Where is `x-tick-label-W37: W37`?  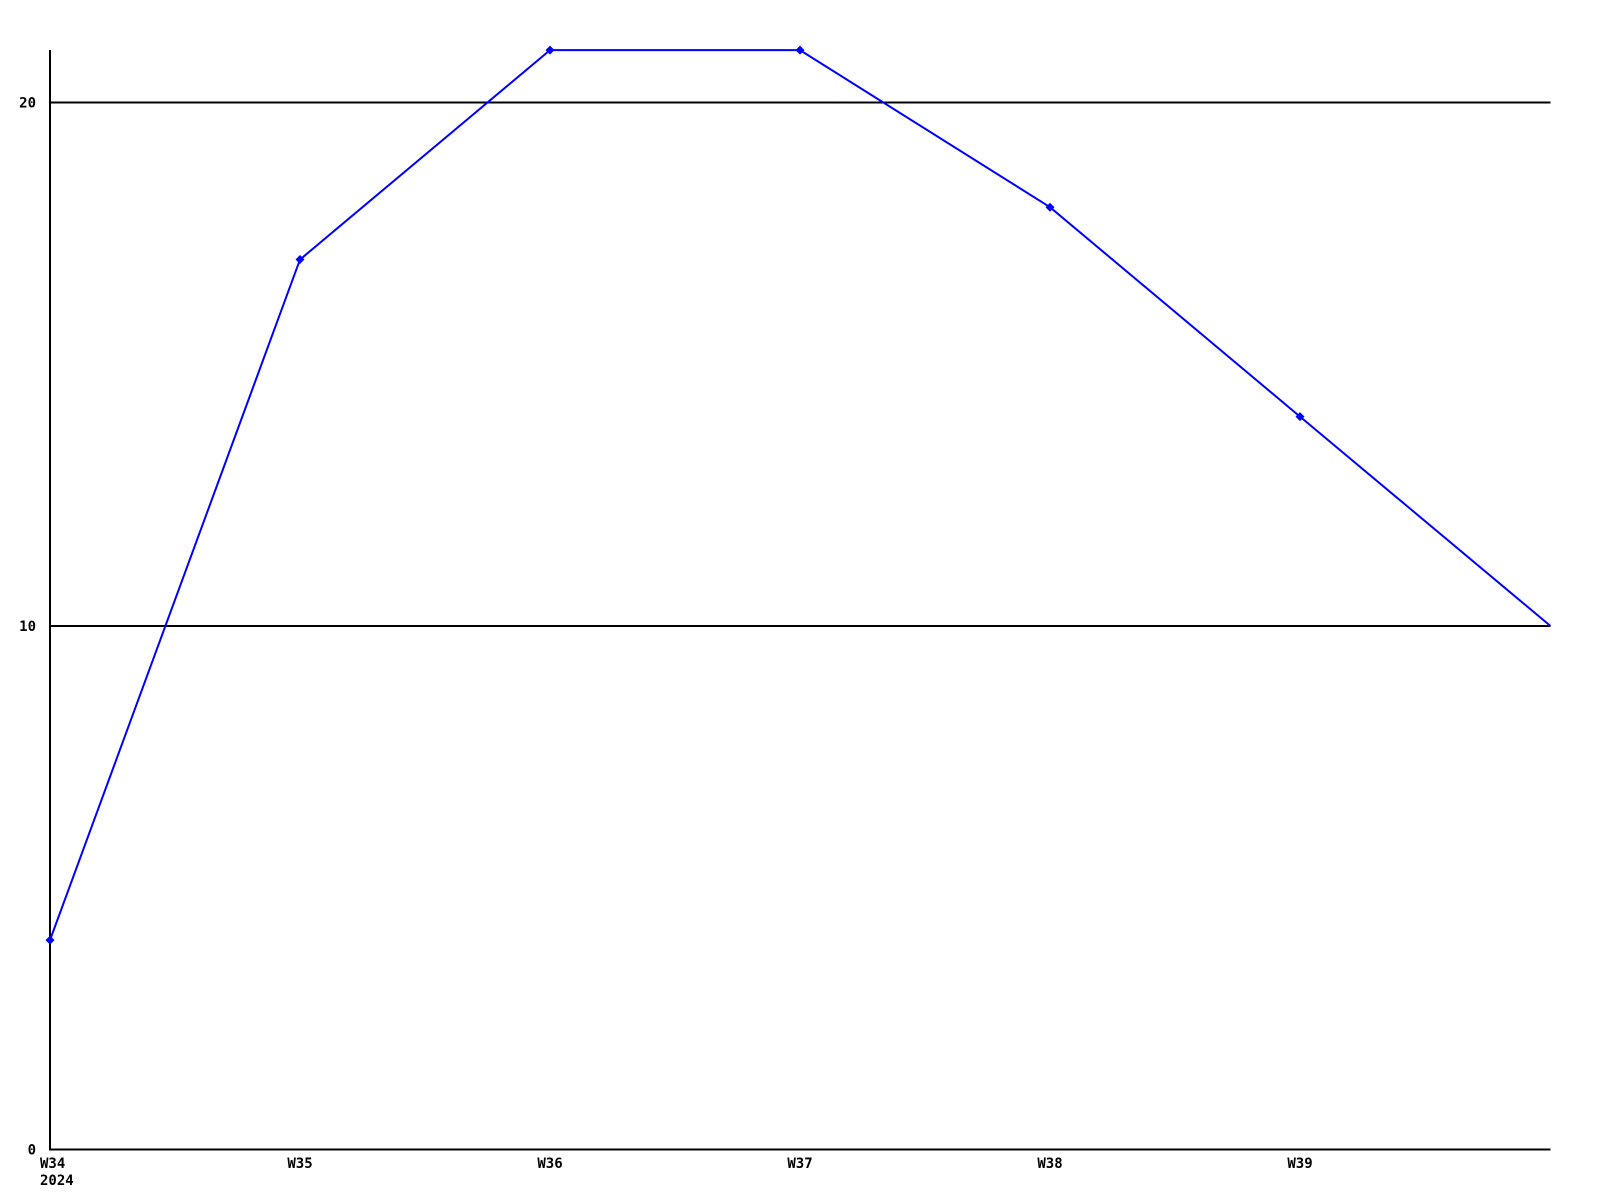
x-tick-label-W37: W37 is located at coordinates (799, 1164).